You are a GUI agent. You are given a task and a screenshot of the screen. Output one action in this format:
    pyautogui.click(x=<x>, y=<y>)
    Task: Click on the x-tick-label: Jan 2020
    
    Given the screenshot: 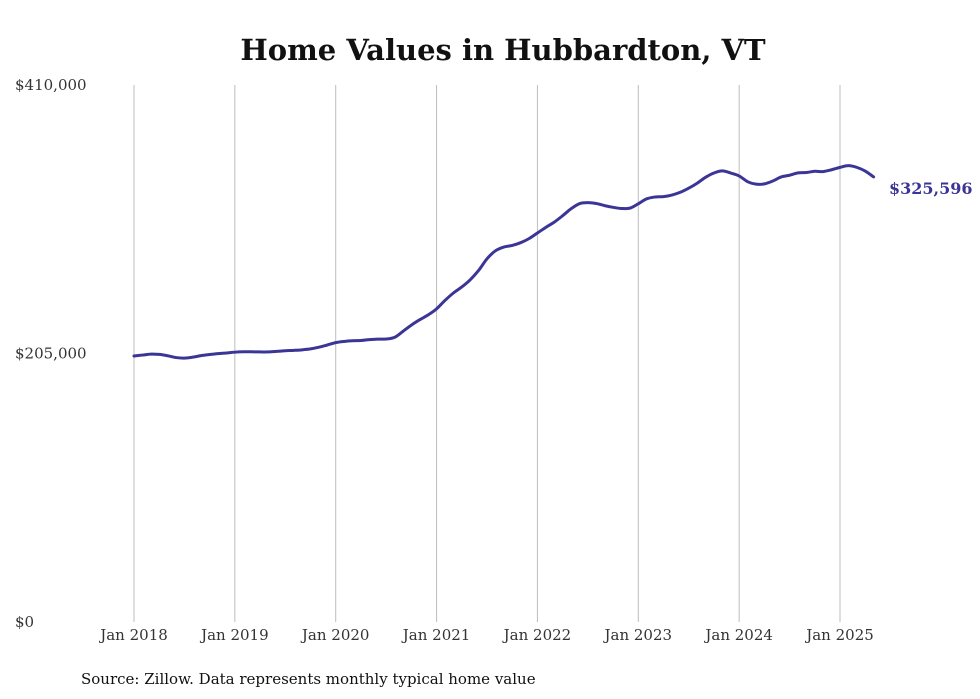 What is the action you would take?
    pyautogui.click(x=335, y=635)
    